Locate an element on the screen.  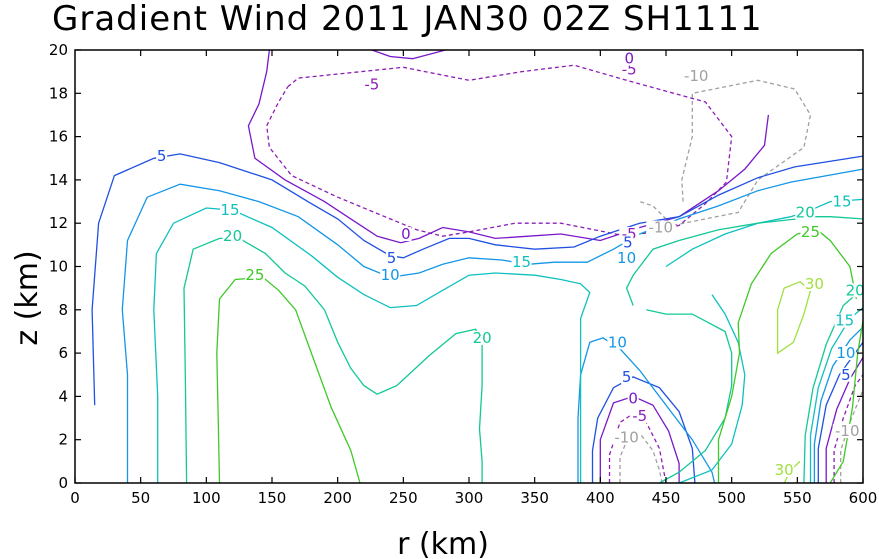
contour-label: 25 is located at coordinates (254, 275).